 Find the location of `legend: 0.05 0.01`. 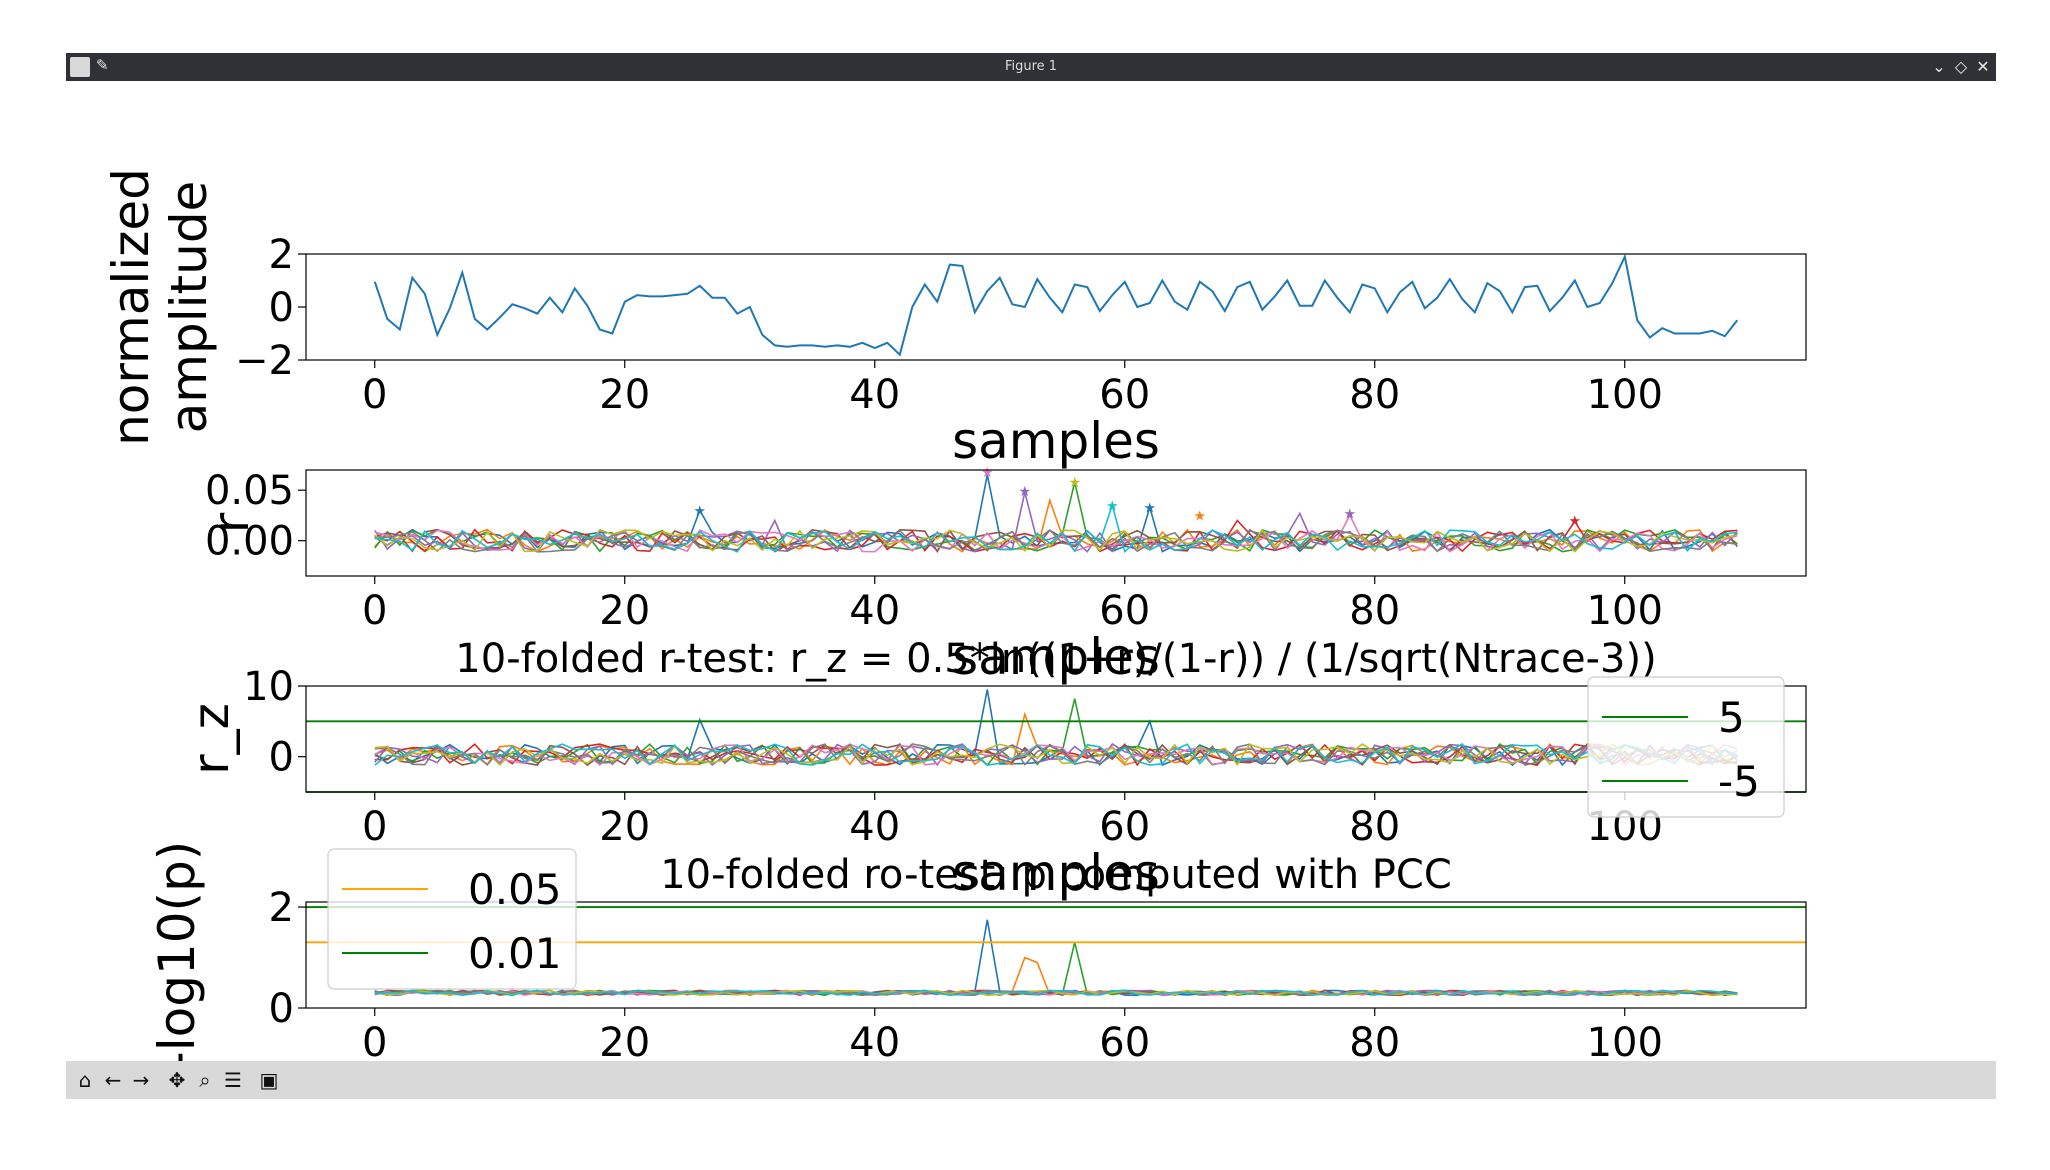

legend: 0.05 0.01 is located at coordinates (452, 919).